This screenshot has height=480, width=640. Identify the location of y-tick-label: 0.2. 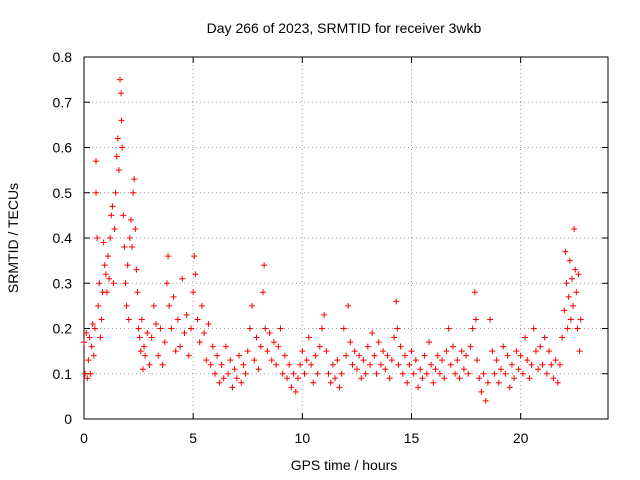
(63, 329).